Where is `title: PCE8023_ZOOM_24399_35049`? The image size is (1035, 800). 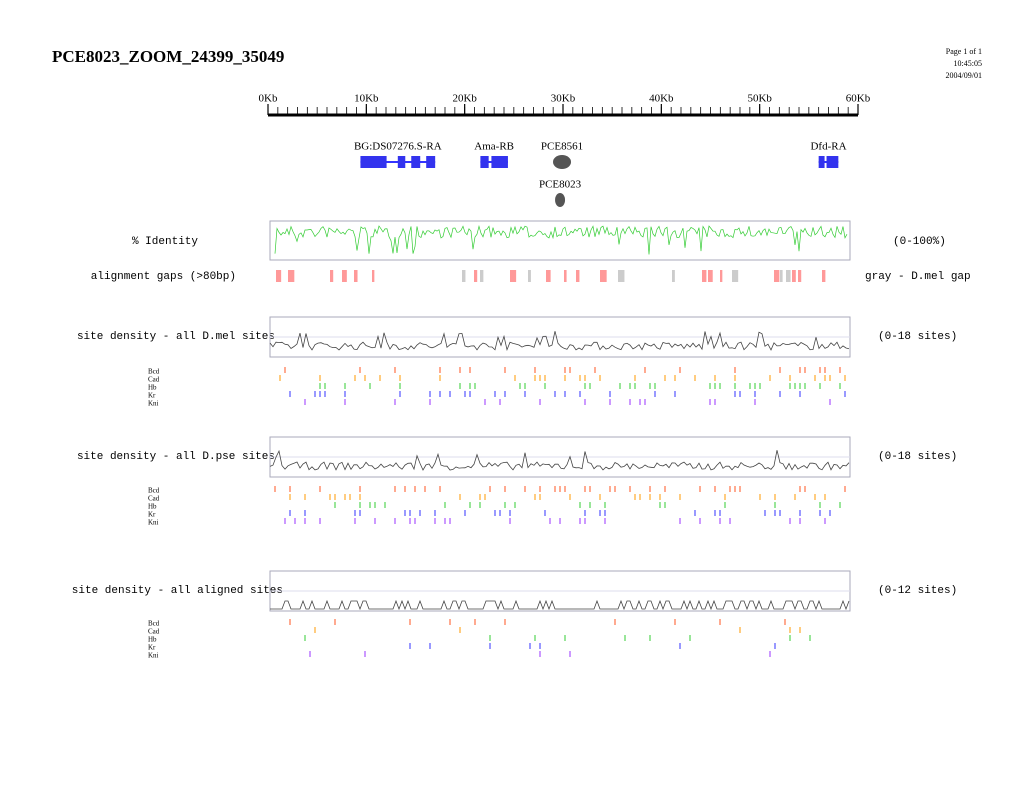
title: PCE8023_ZOOM_24399_35049 is located at coordinates (168, 56).